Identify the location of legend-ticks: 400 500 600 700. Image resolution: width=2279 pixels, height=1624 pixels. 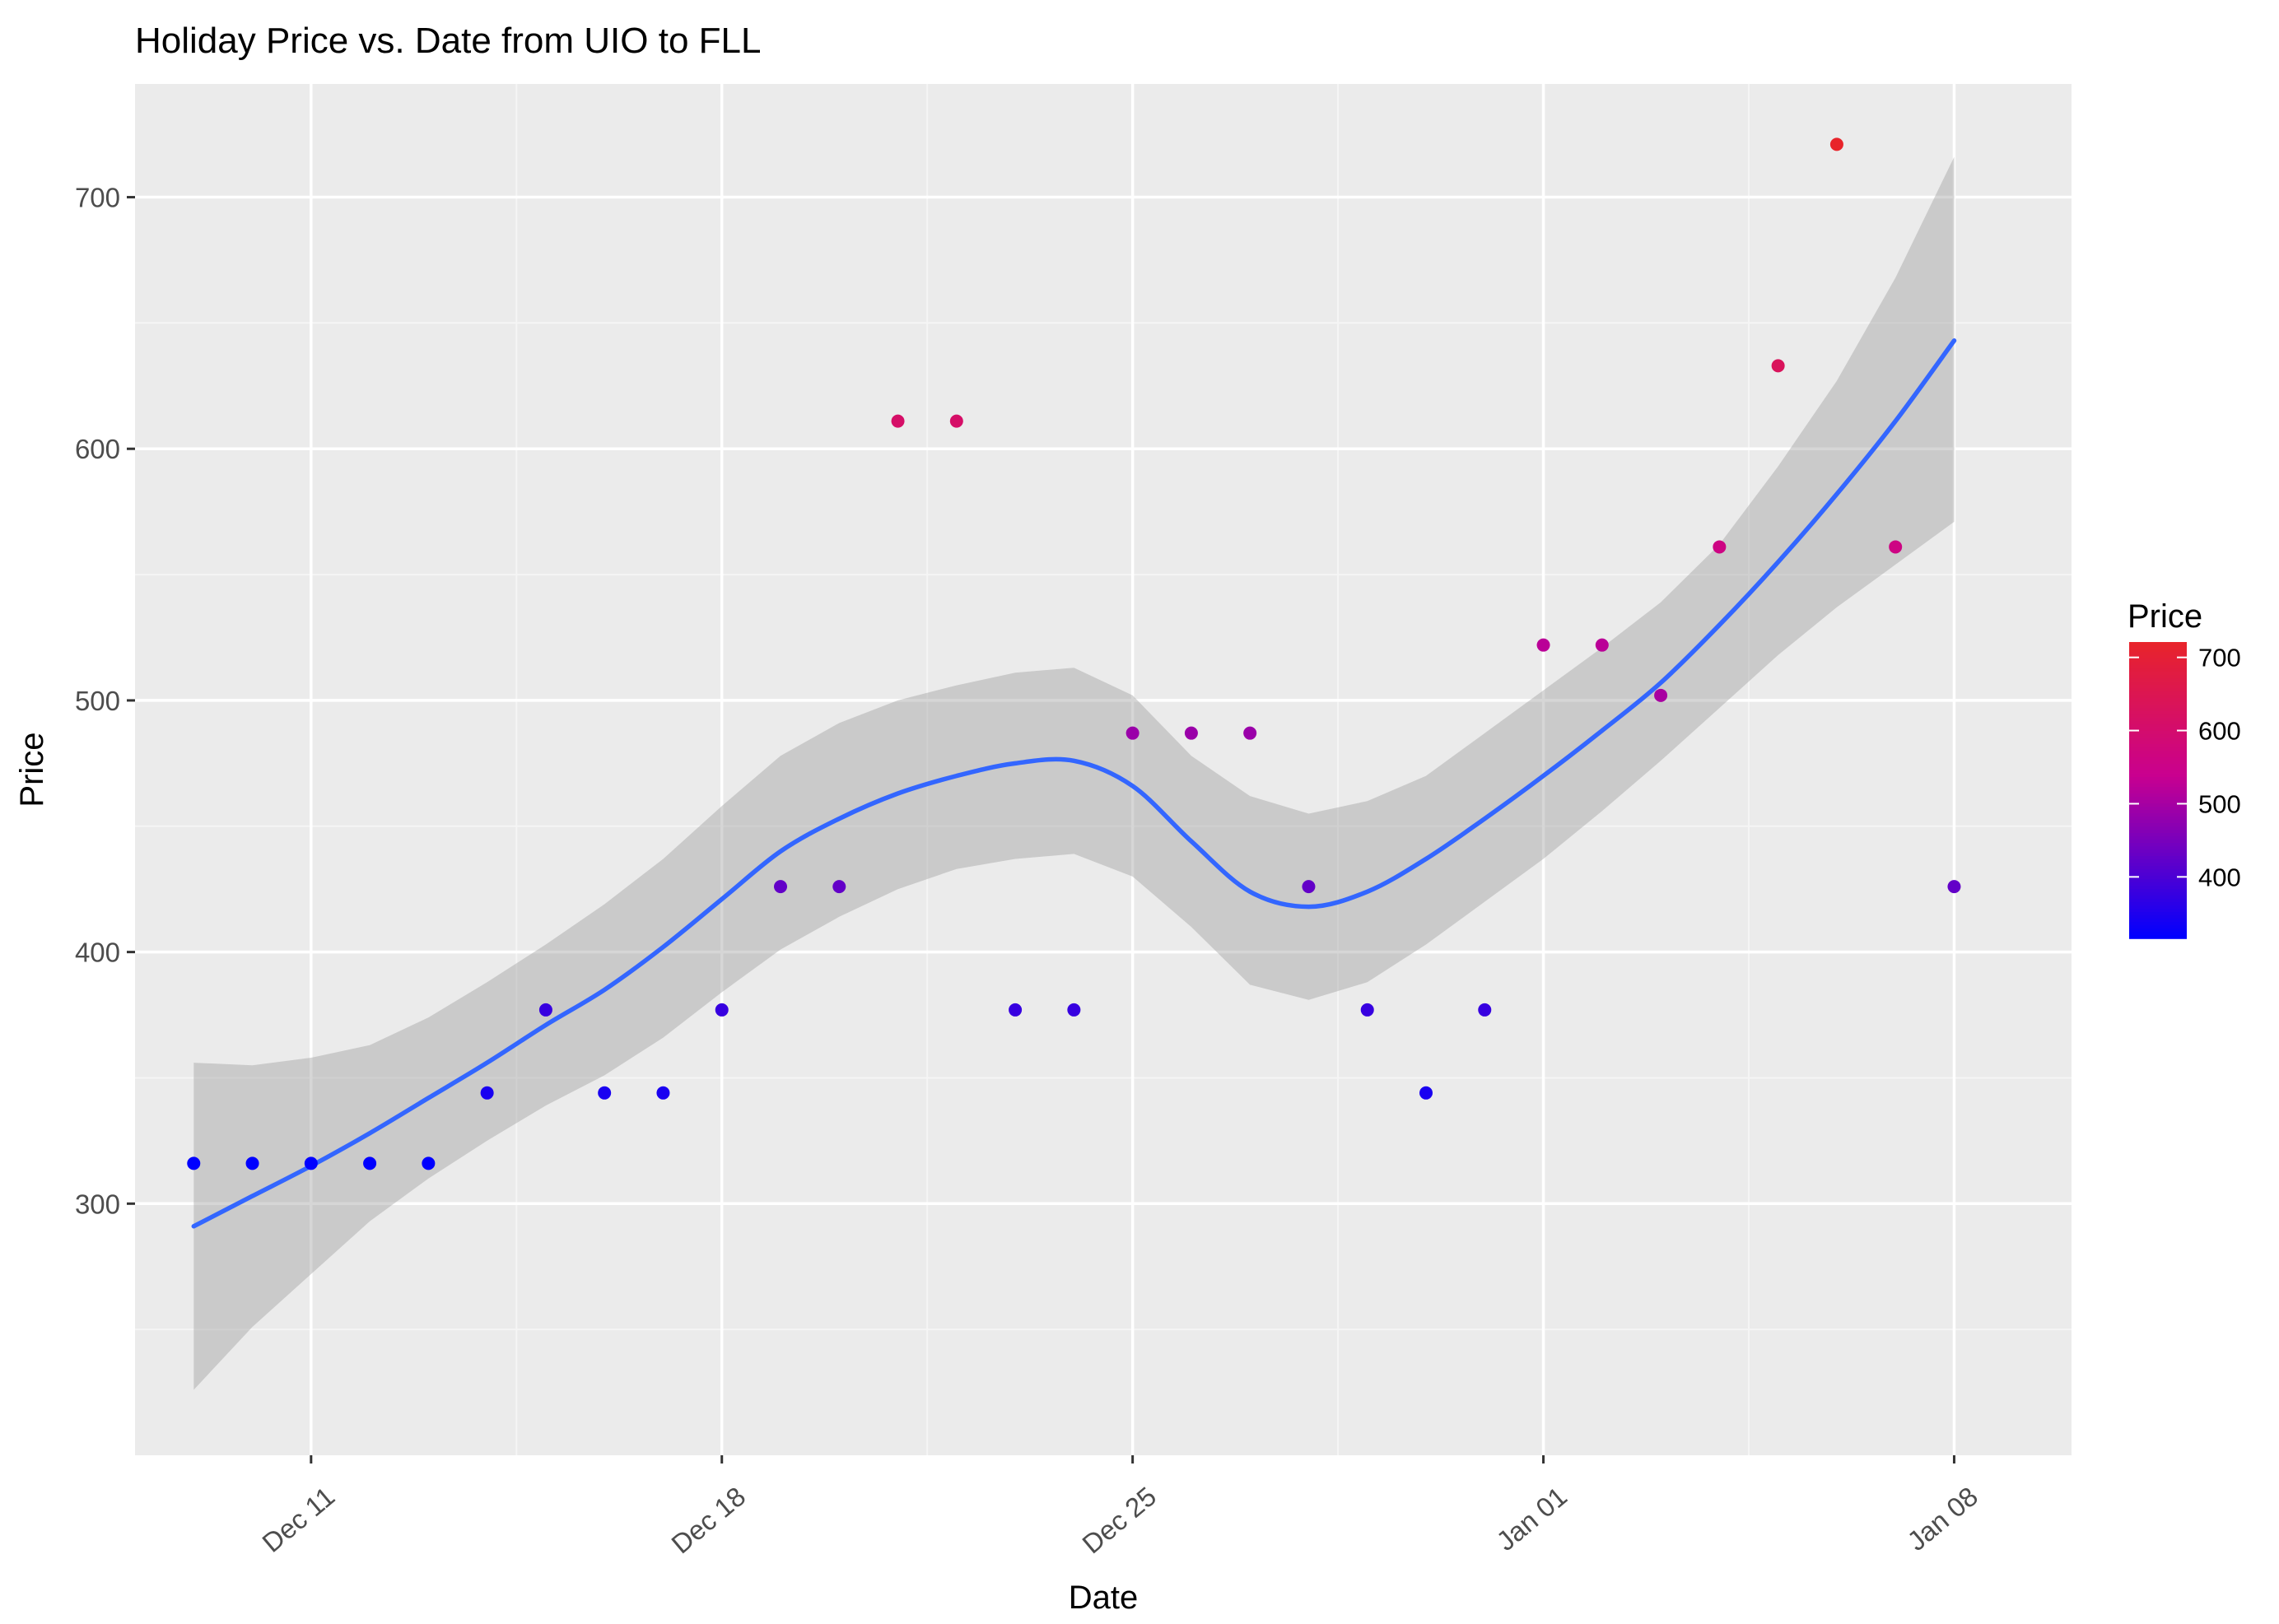
(2185, 767).